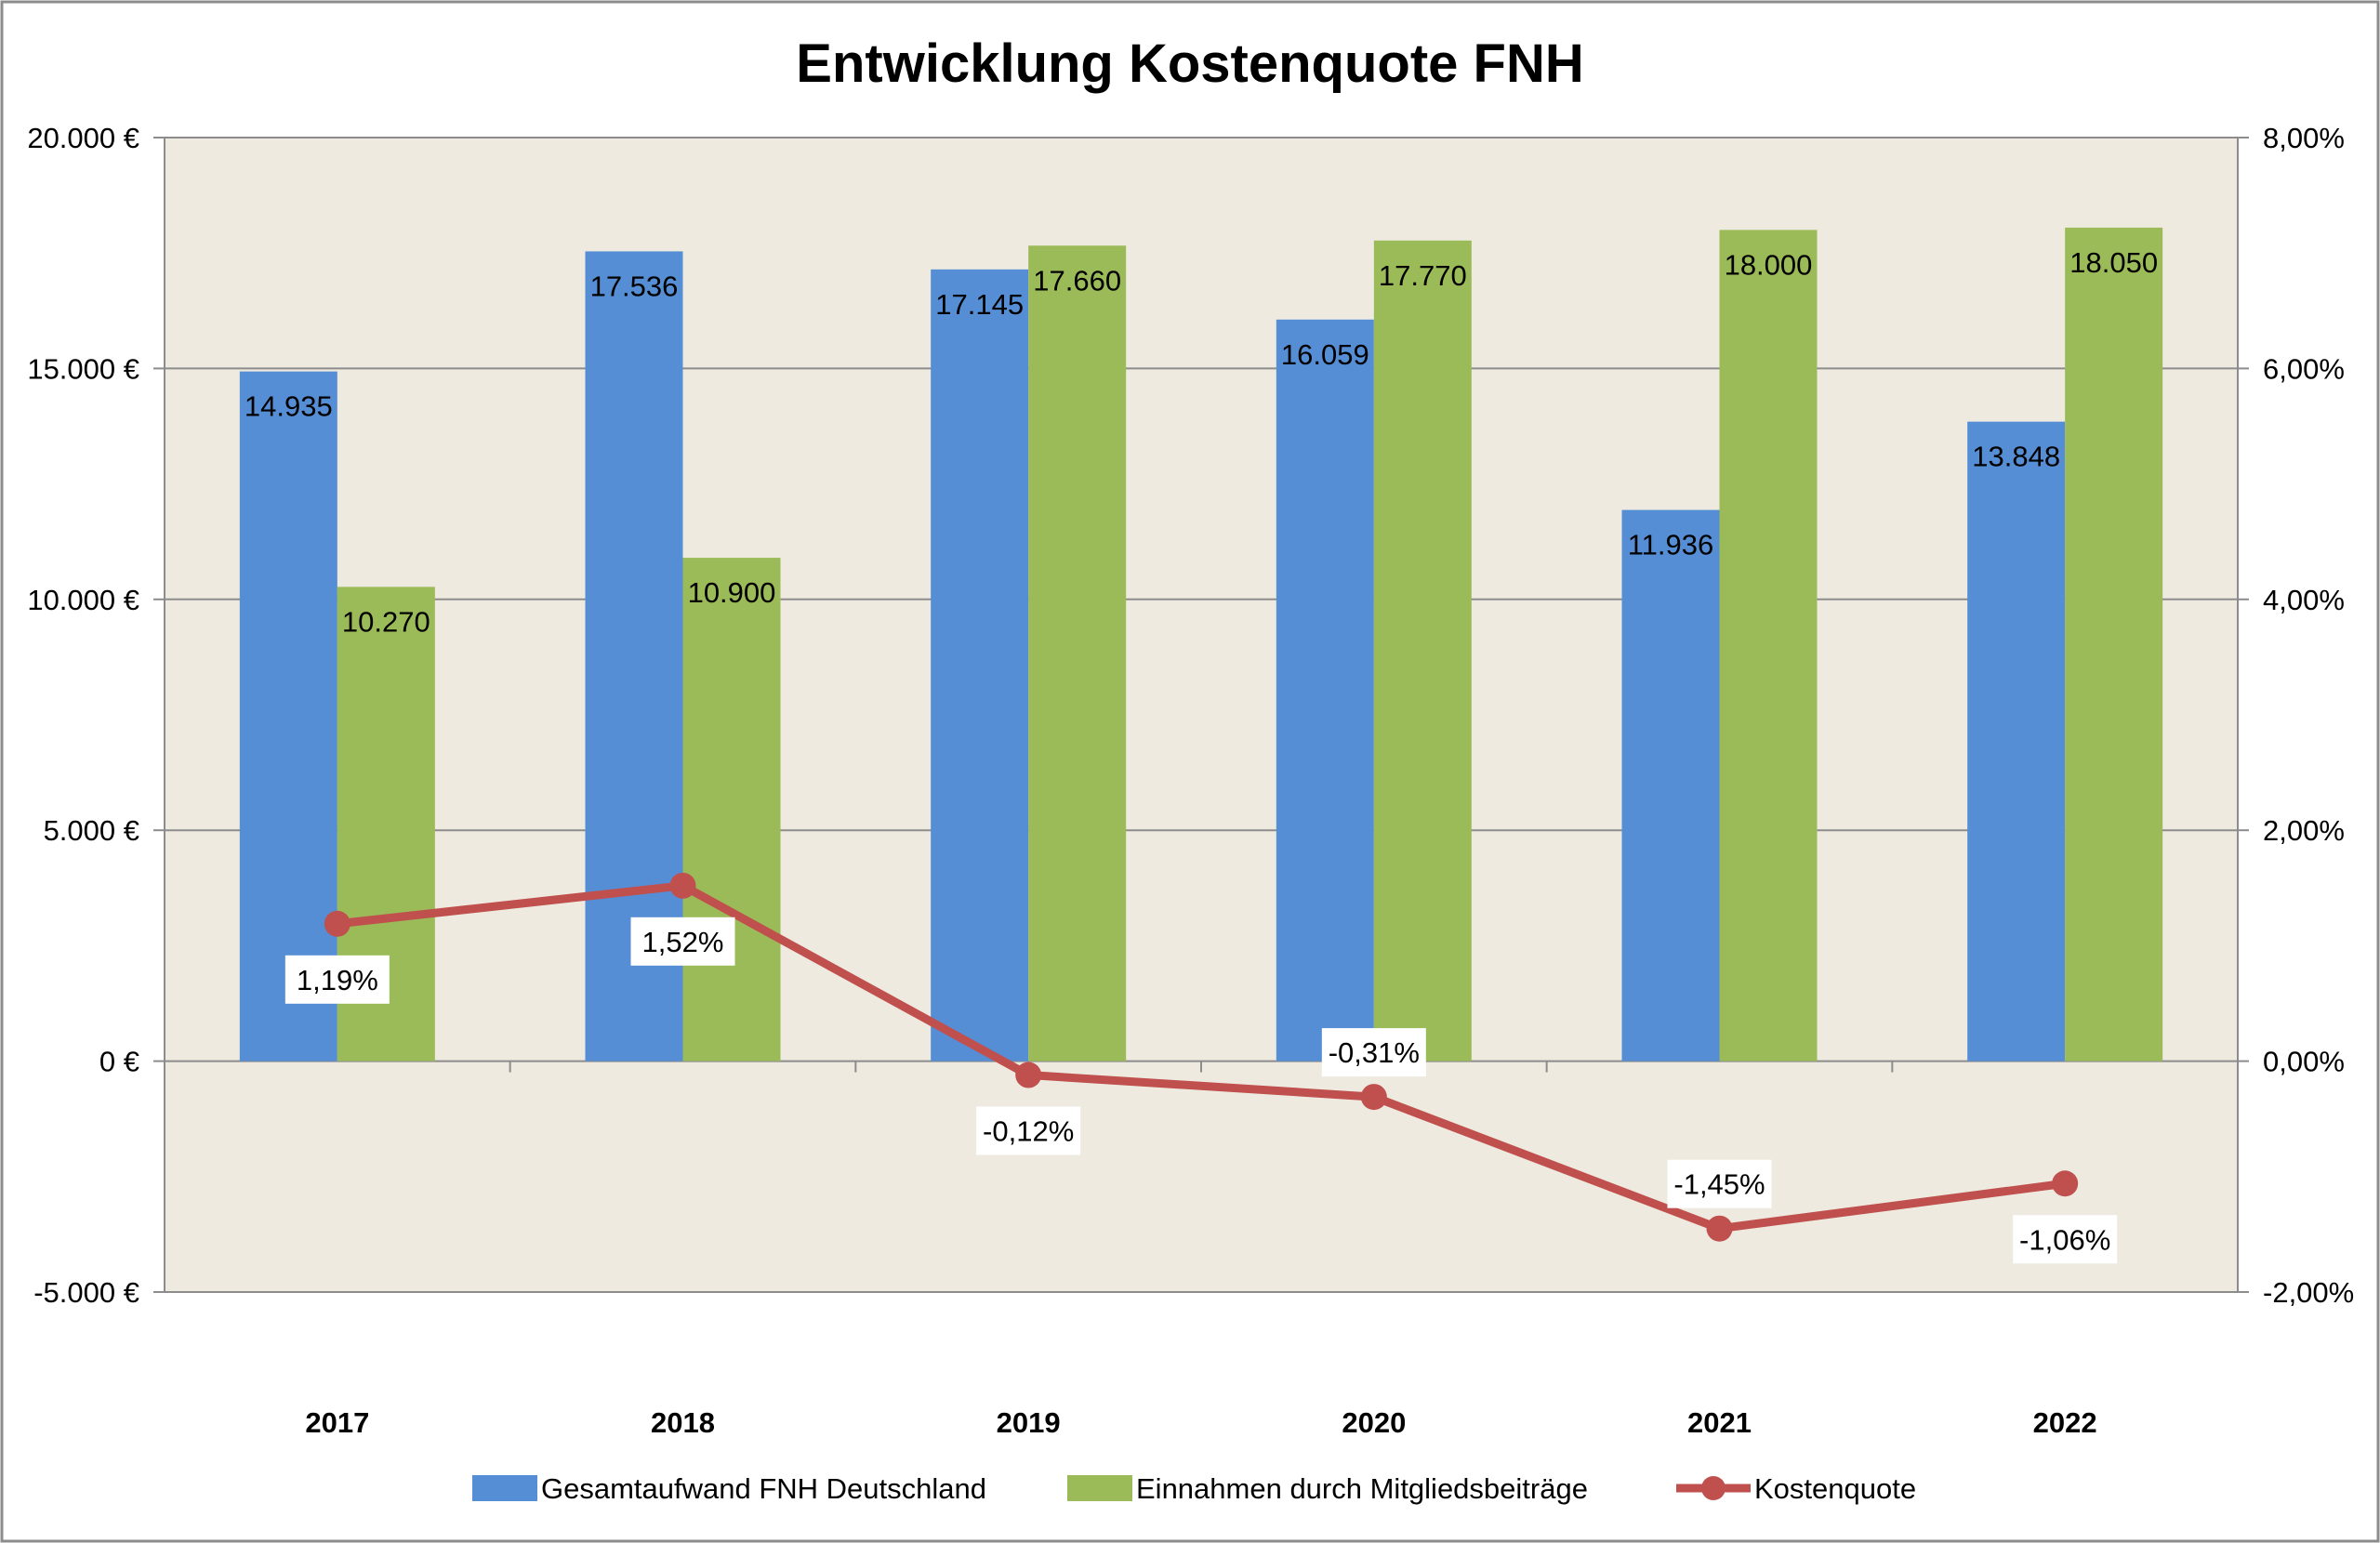  Describe the element at coordinates (83, 368) in the screenshot. I see `y-left-tick-label: 15.000 €` at that location.